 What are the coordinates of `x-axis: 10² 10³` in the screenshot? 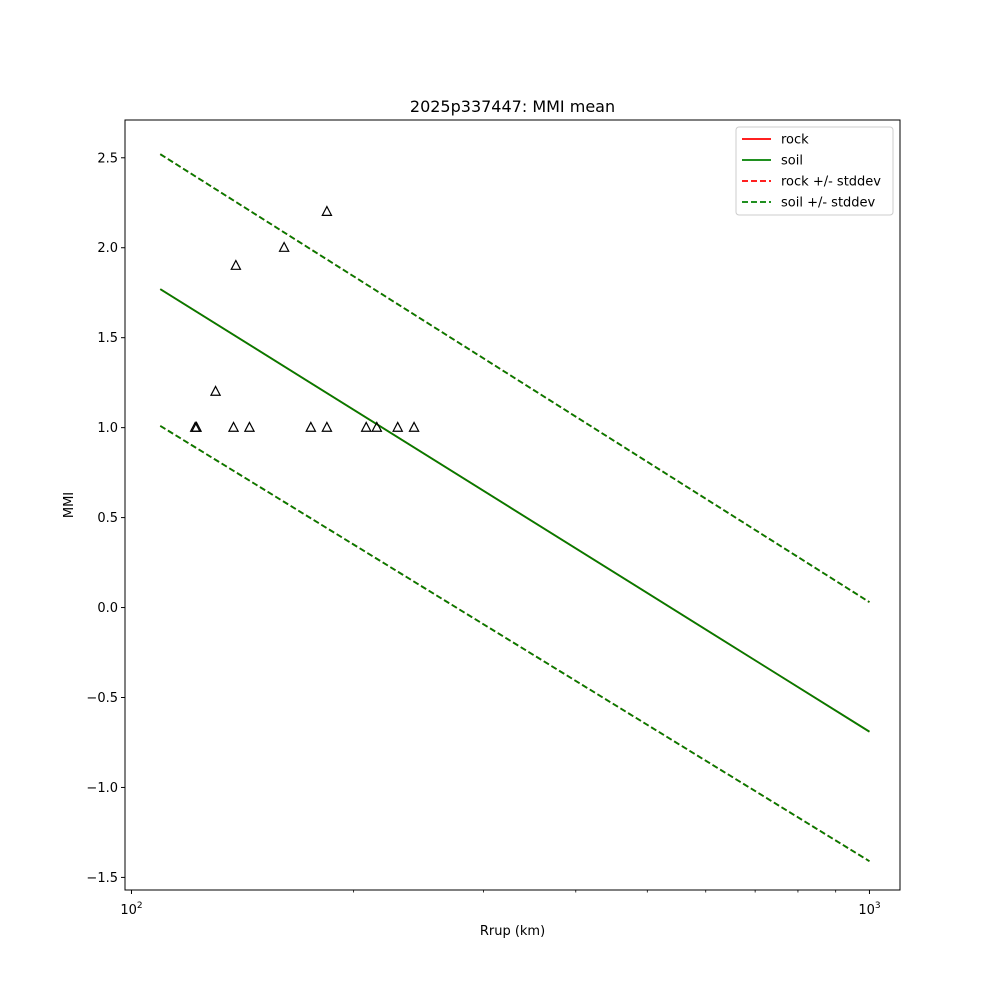 It's located at (500, 904).